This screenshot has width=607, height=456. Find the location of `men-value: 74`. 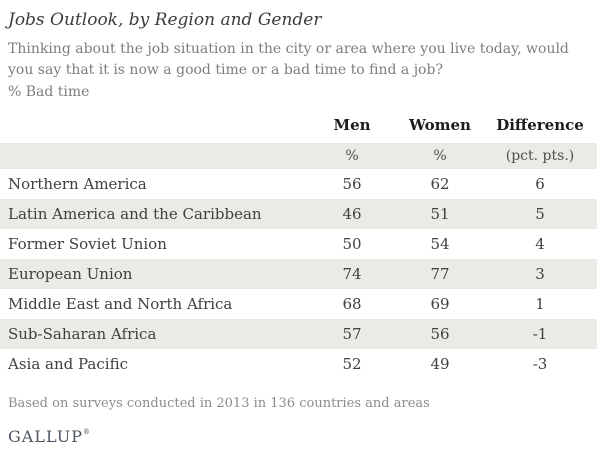

men-value: 74 is located at coordinates (352, 274).